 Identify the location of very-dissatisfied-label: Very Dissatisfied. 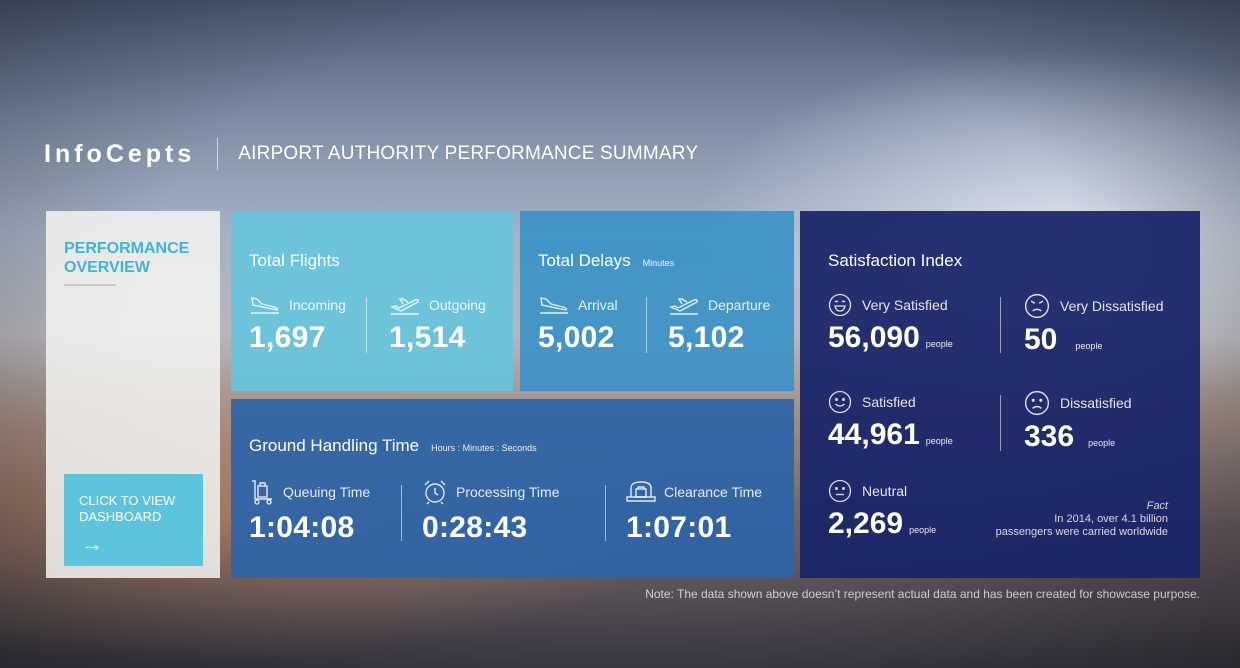
(1112, 306).